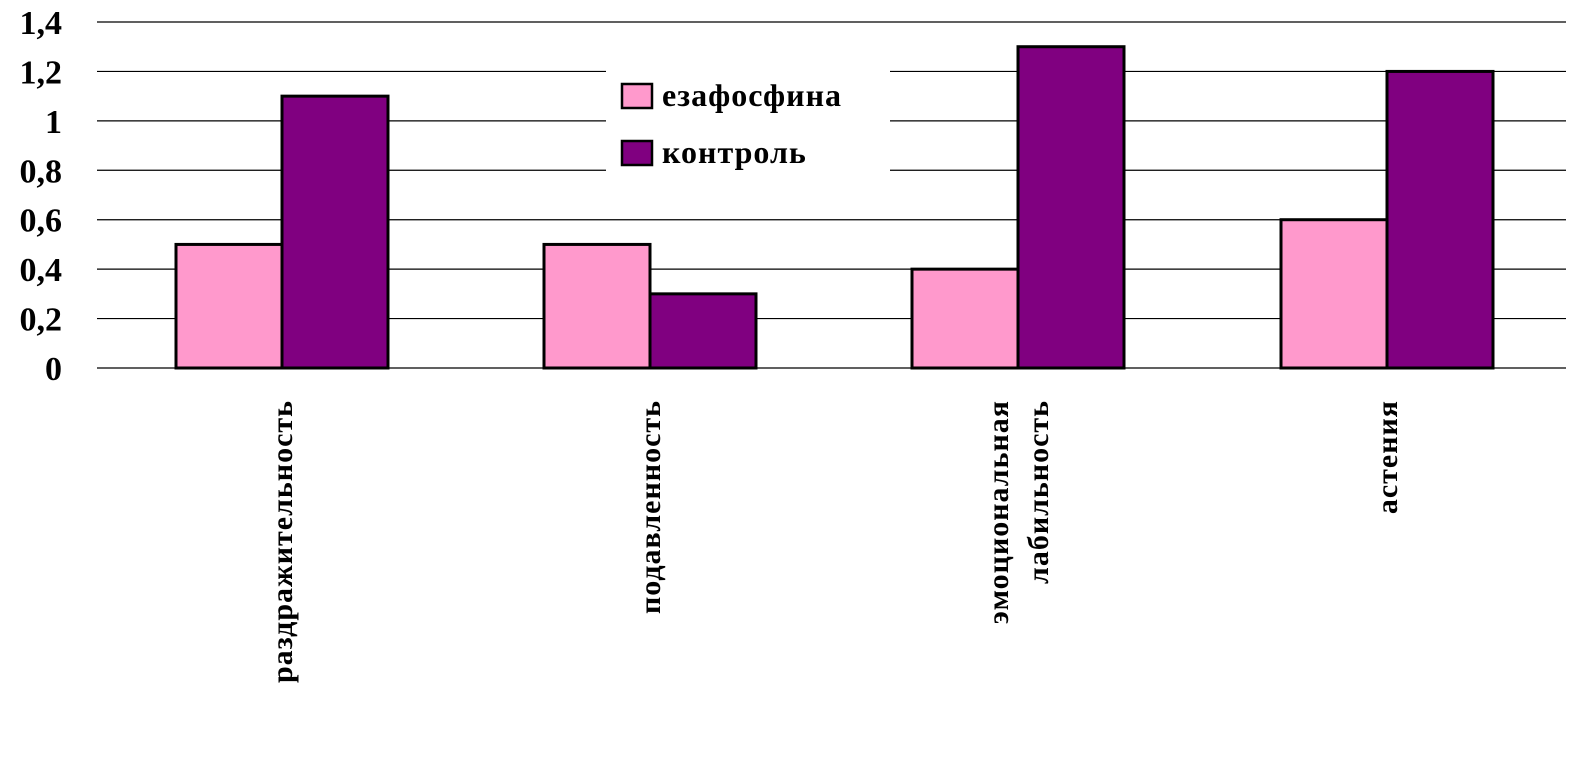 The image size is (1576, 771). Describe the element at coordinates (650, 507) in the screenshot. I see `category-label: подавленность` at that location.